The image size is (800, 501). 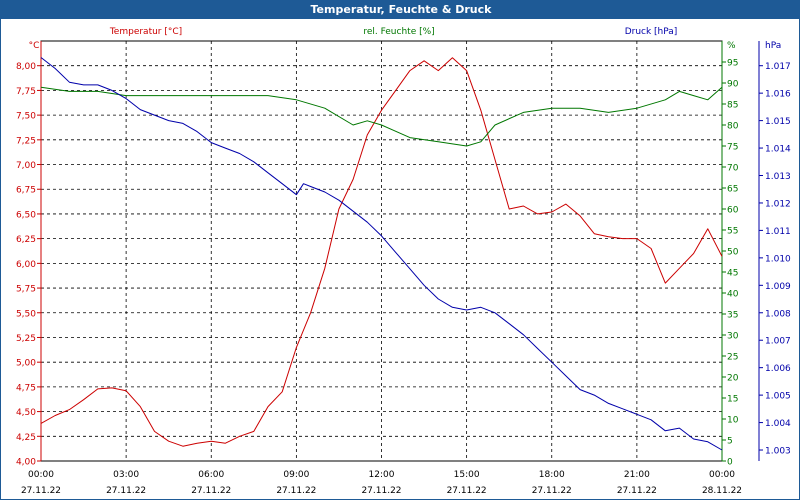 What do you see at coordinates (732, 316) in the screenshot?
I see `humidity-tick-label: 35` at bounding box center [732, 316].